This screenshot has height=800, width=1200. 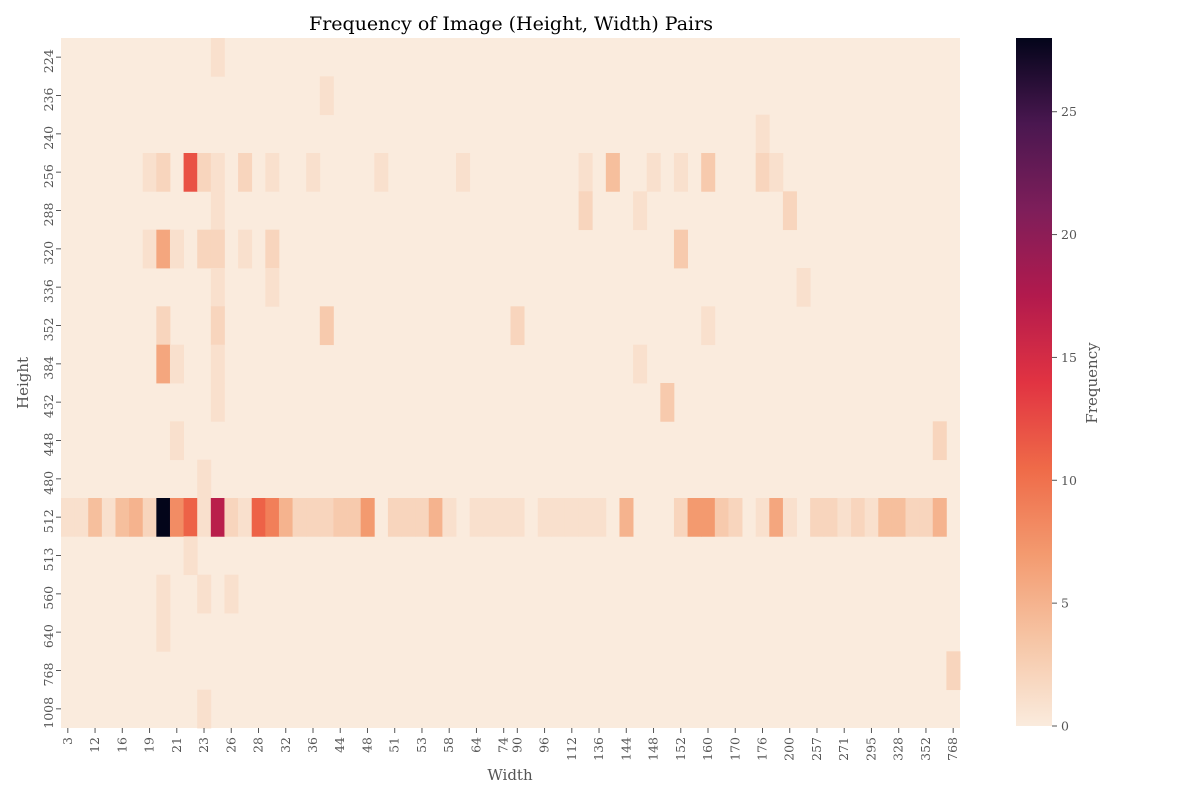 What do you see at coordinates (48, 445) in the screenshot?
I see `y-tick-label: 448` at bounding box center [48, 445].